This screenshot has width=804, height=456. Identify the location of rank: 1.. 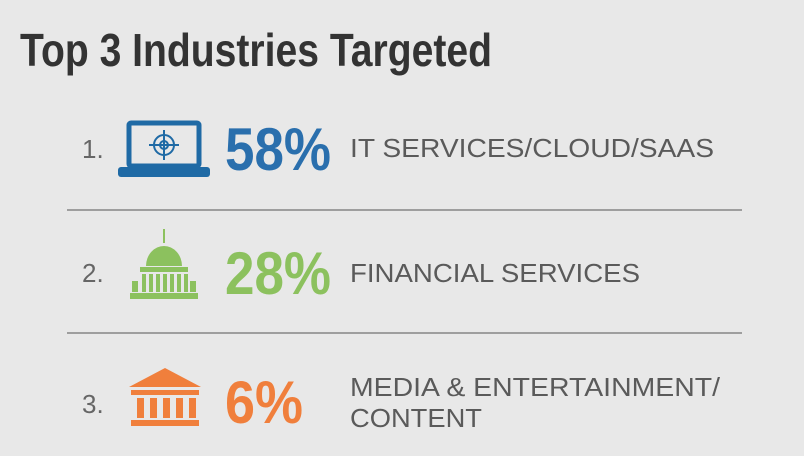
(93, 149).